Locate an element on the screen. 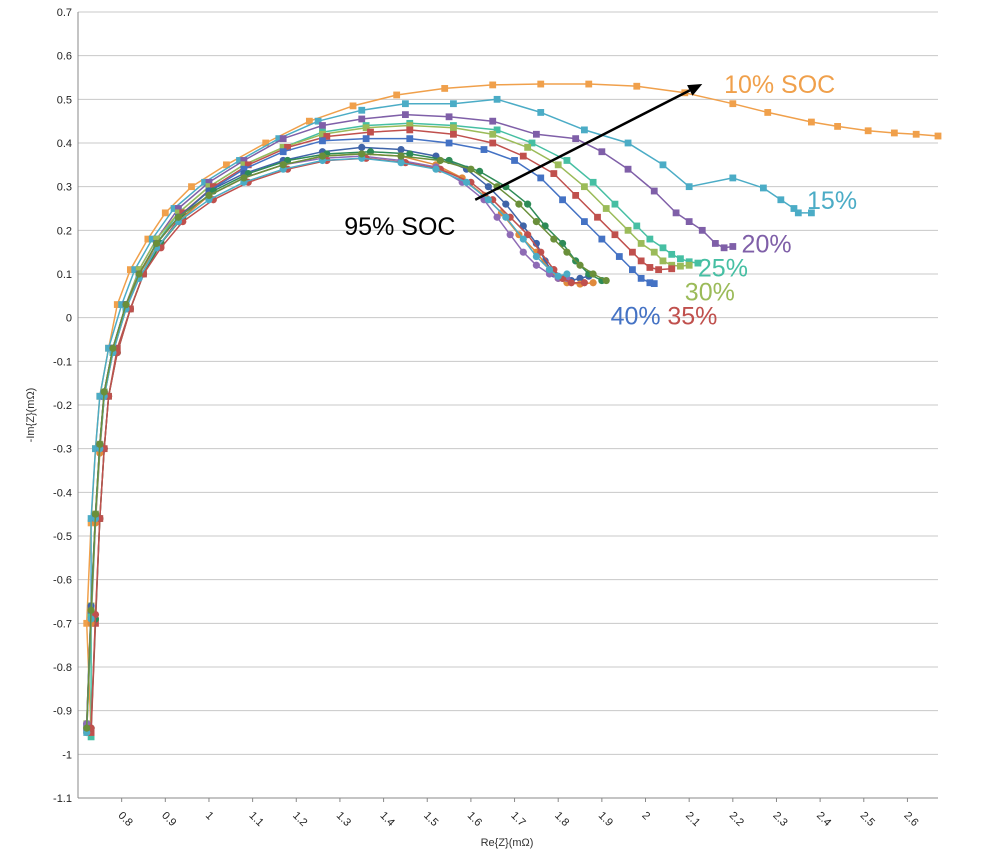 This screenshot has height=854, width=981. x-tick-label: 2.6 is located at coordinates (910, 819).